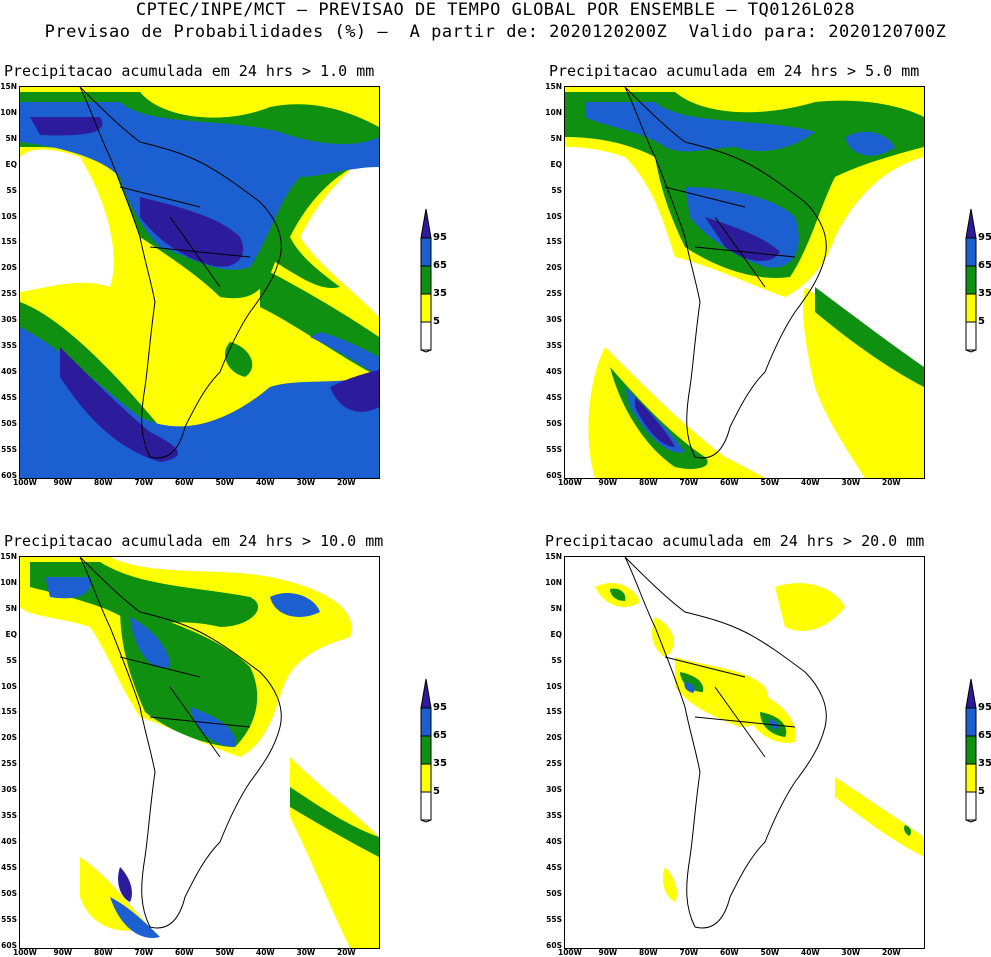  What do you see at coordinates (438, 750) in the screenshot?
I see `colorbar-3: 95 65 35 5` at bounding box center [438, 750].